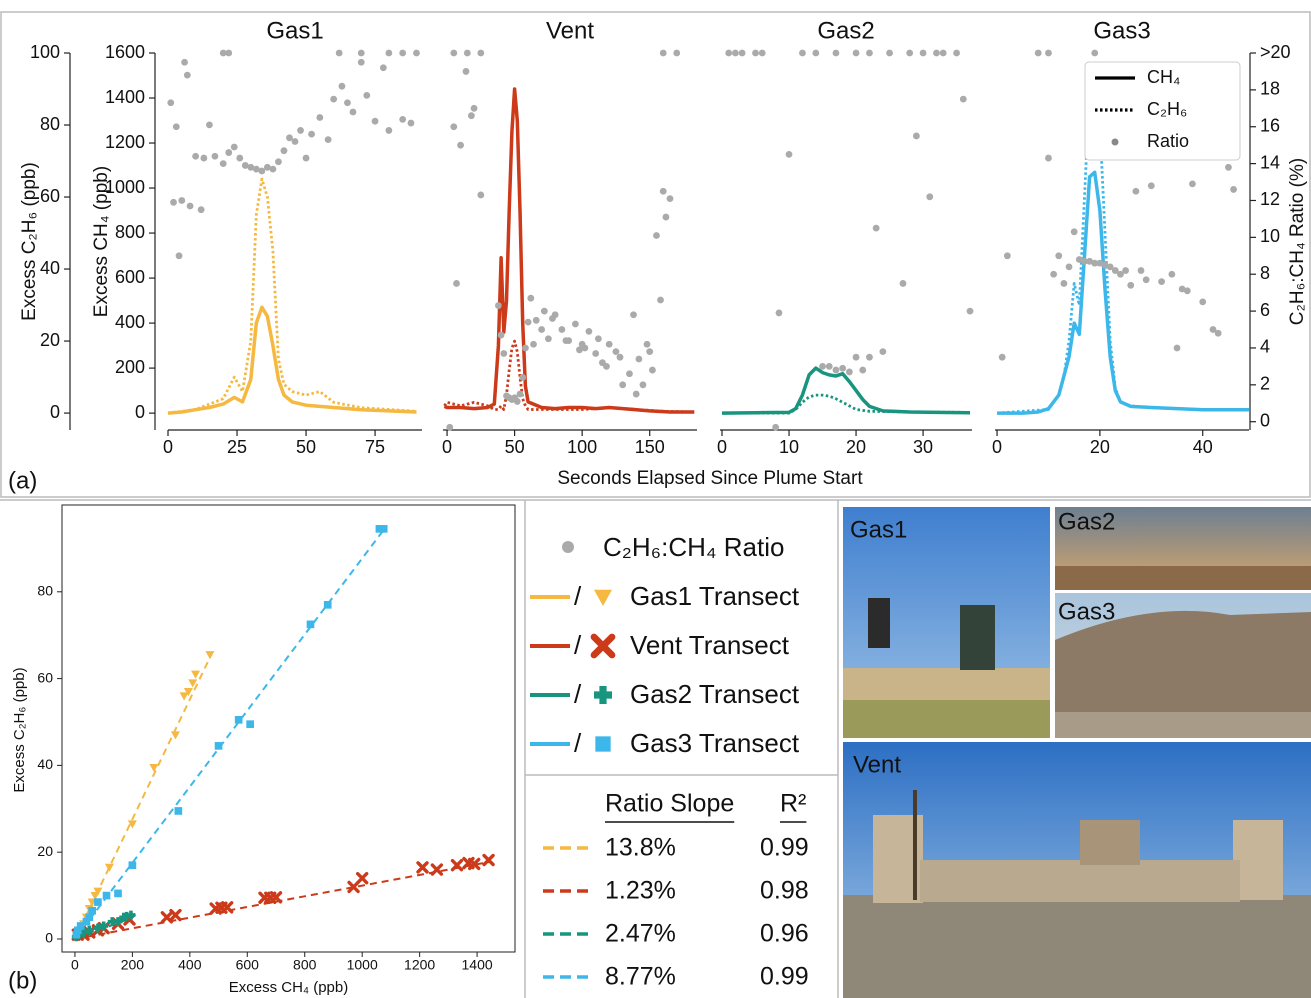 This screenshot has height=998, width=1311. I want to click on table-header: Ratio Slope, so click(669, 804).